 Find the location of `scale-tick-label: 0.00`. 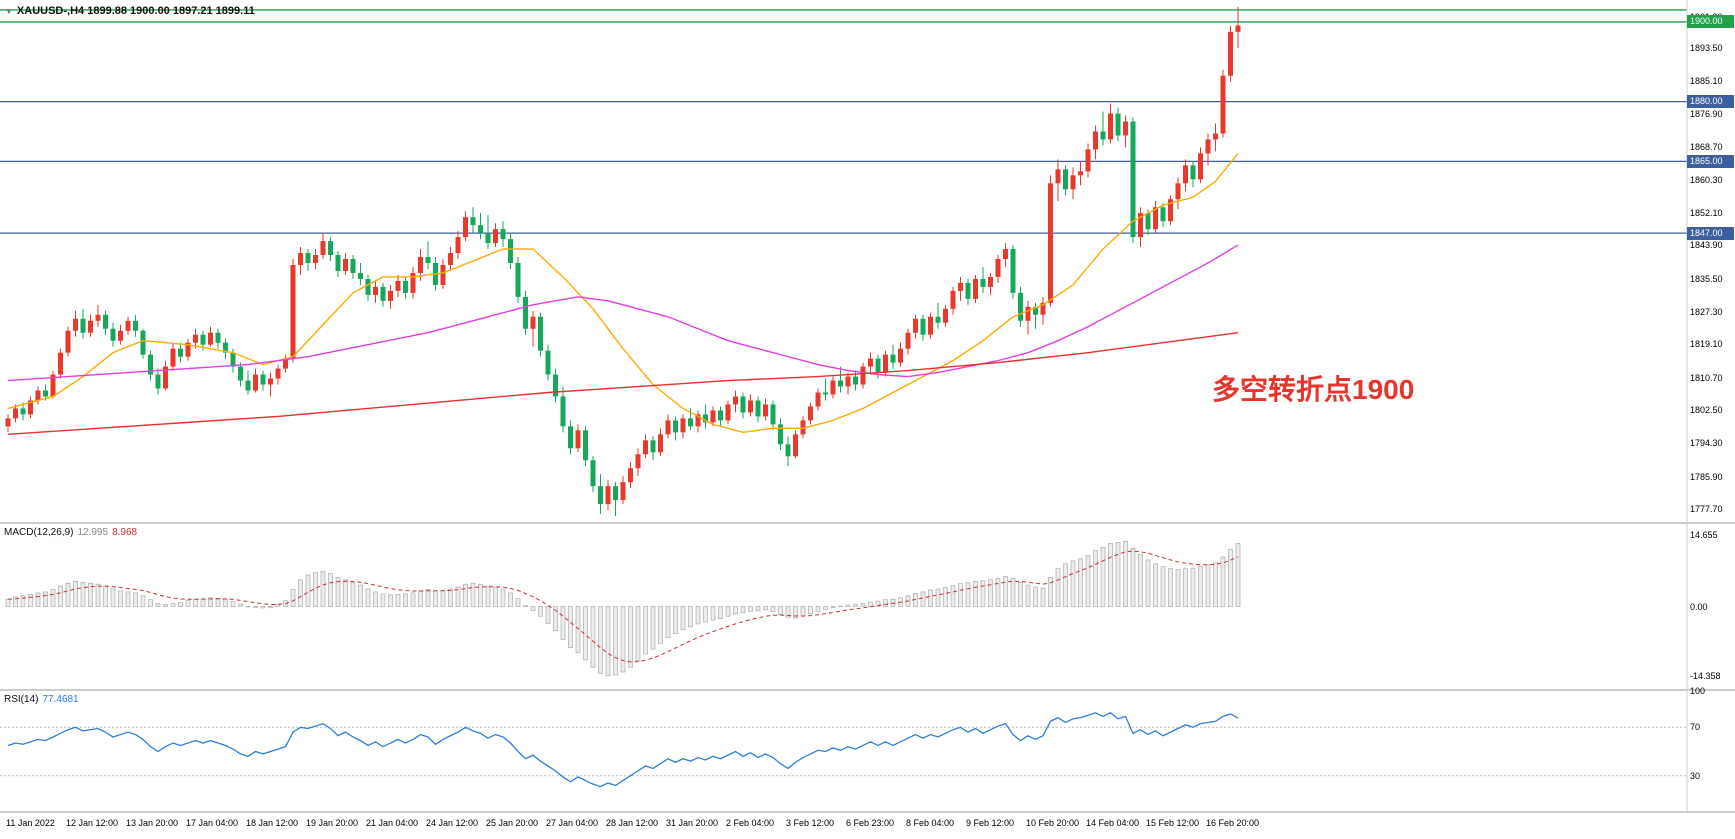

scale-tick-label: 0.00 is located at coordinates (1699, 606).